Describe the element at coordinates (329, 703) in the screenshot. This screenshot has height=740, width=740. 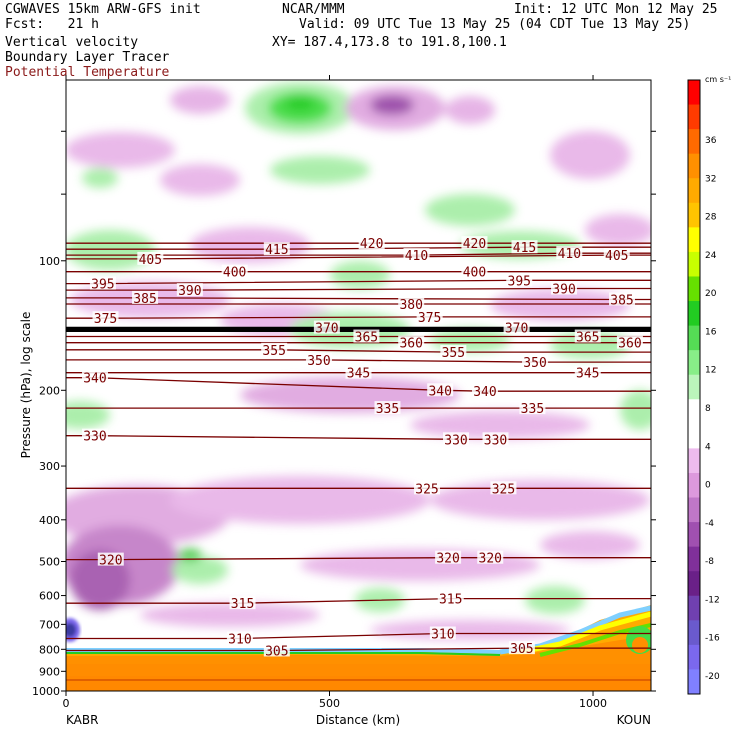
I see `x-tick-label: 500` at that location.